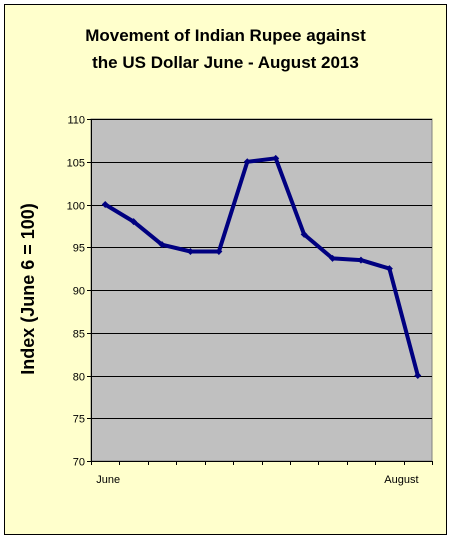 This screenshot has width=453, height=541. I want to click on y-tick-labels: 70 75 80 85 90 95 100 105 110, so click(76, 292).